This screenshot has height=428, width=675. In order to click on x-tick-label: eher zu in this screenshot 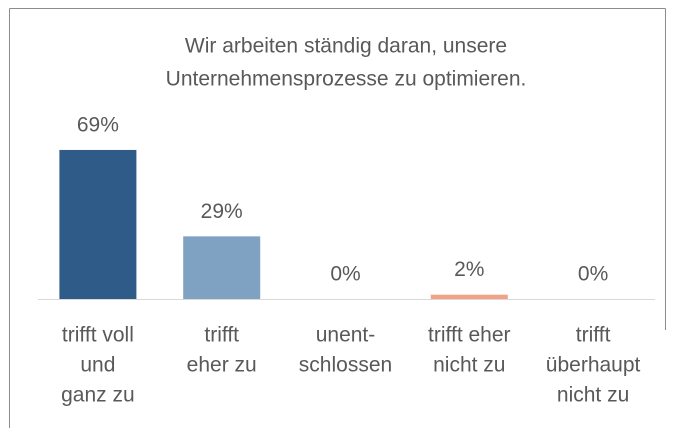, I will do `click(222, 365)`.